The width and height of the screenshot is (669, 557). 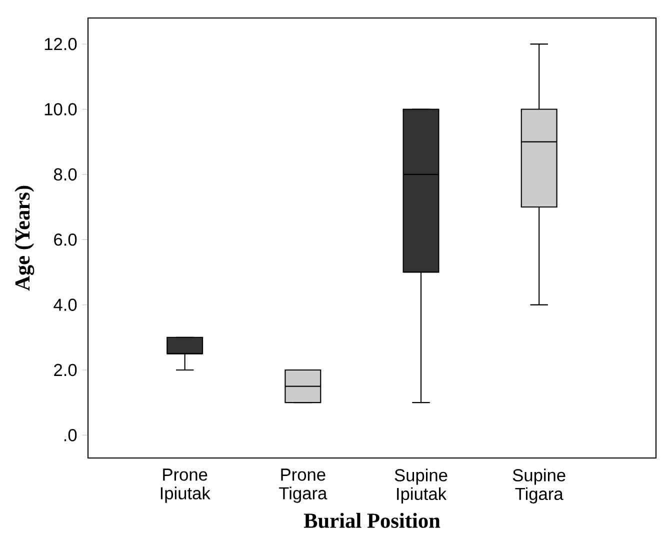 What do you see at coordinates (303, 485) in the screenshot?
I see `x-tick-label: Prone Tigara` at bounding box center [303, 485].